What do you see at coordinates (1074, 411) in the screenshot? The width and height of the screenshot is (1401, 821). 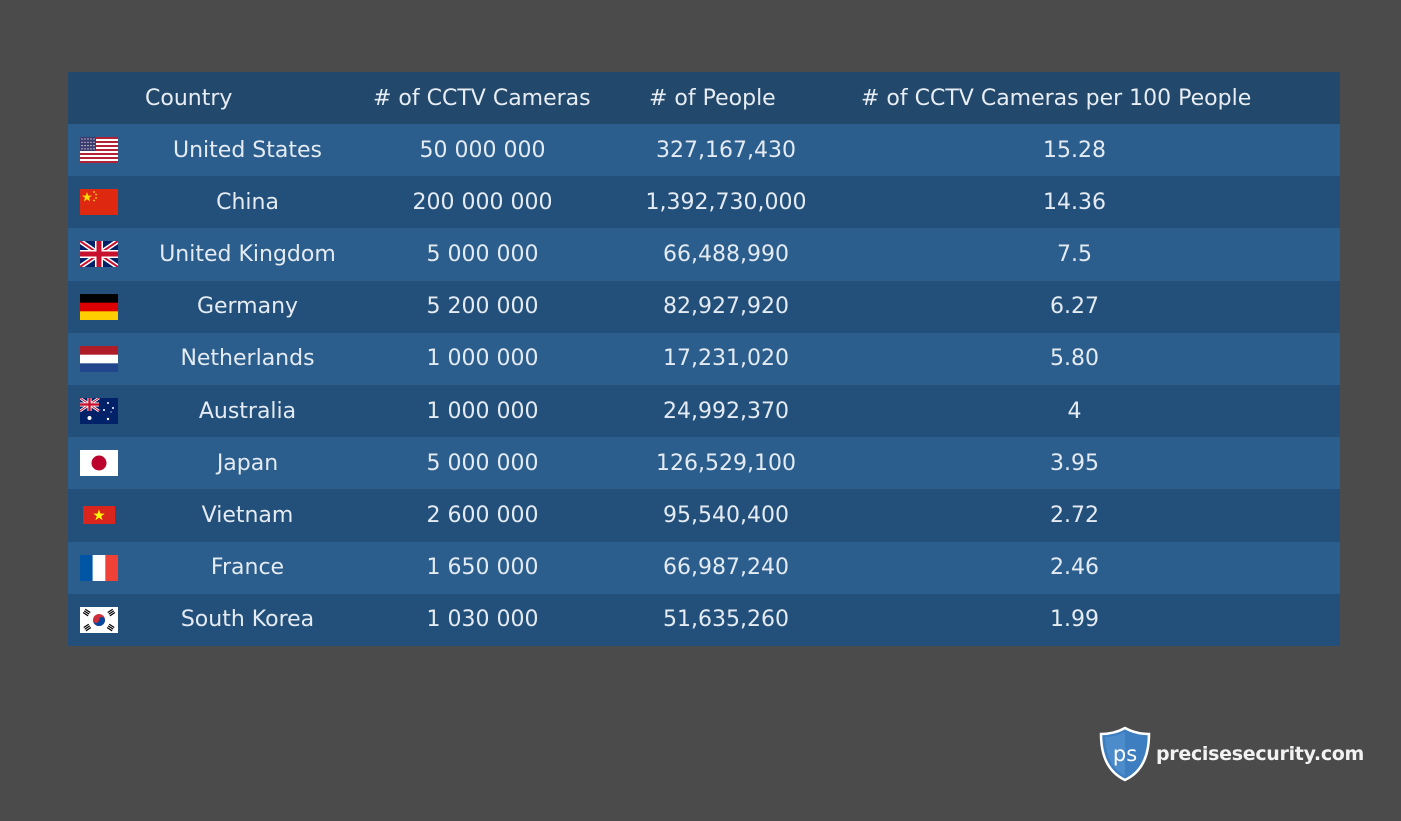 I see `per-100-cell: 4` at bounding box center [1074, 411].